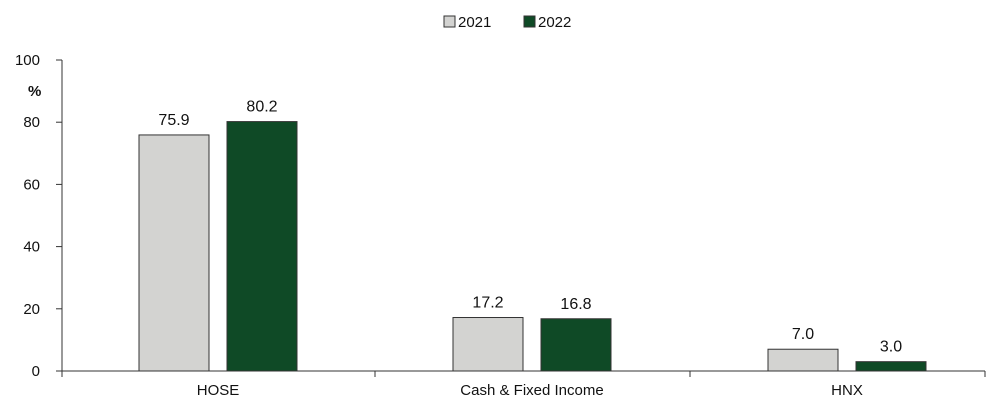  Describe the element at coordinates (847, 390) in the screenshot. I see `x-category-label: HNX` at that location.